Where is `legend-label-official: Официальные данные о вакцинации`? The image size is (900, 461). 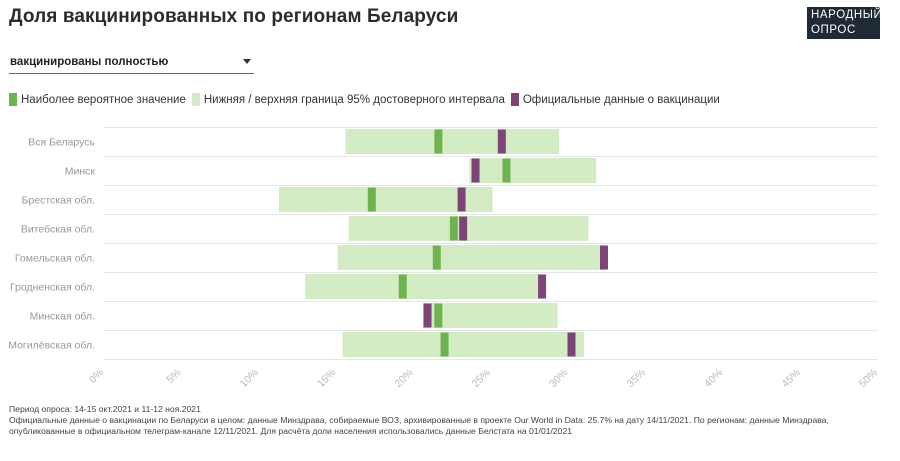 legend-label-official: Официальные данные о вакцинации is located at coordinates (621, 99).